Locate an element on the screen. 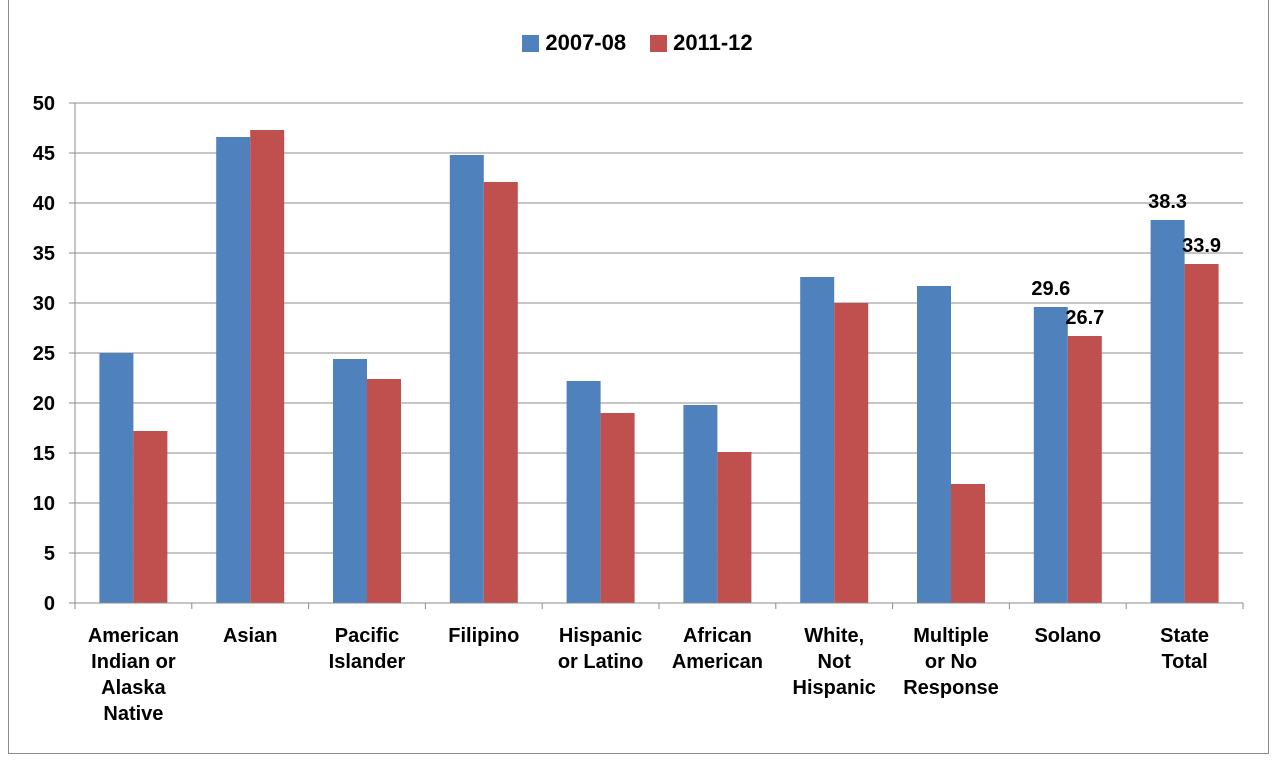 This screenshot has width=1275, height=761. y-tick-label: 40 is located at coordinates (44, 204).